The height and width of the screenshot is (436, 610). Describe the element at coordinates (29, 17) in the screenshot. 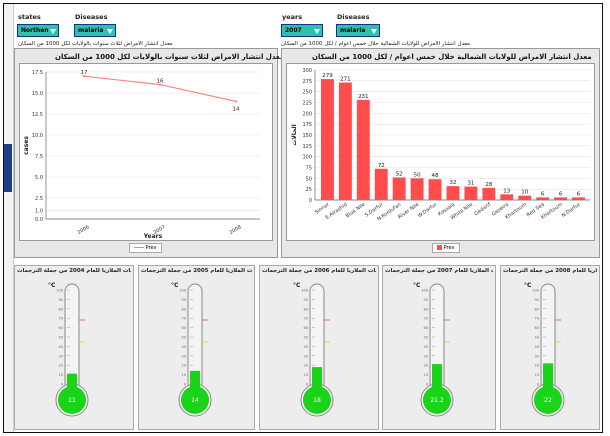

I see `states-label: states` at that location.